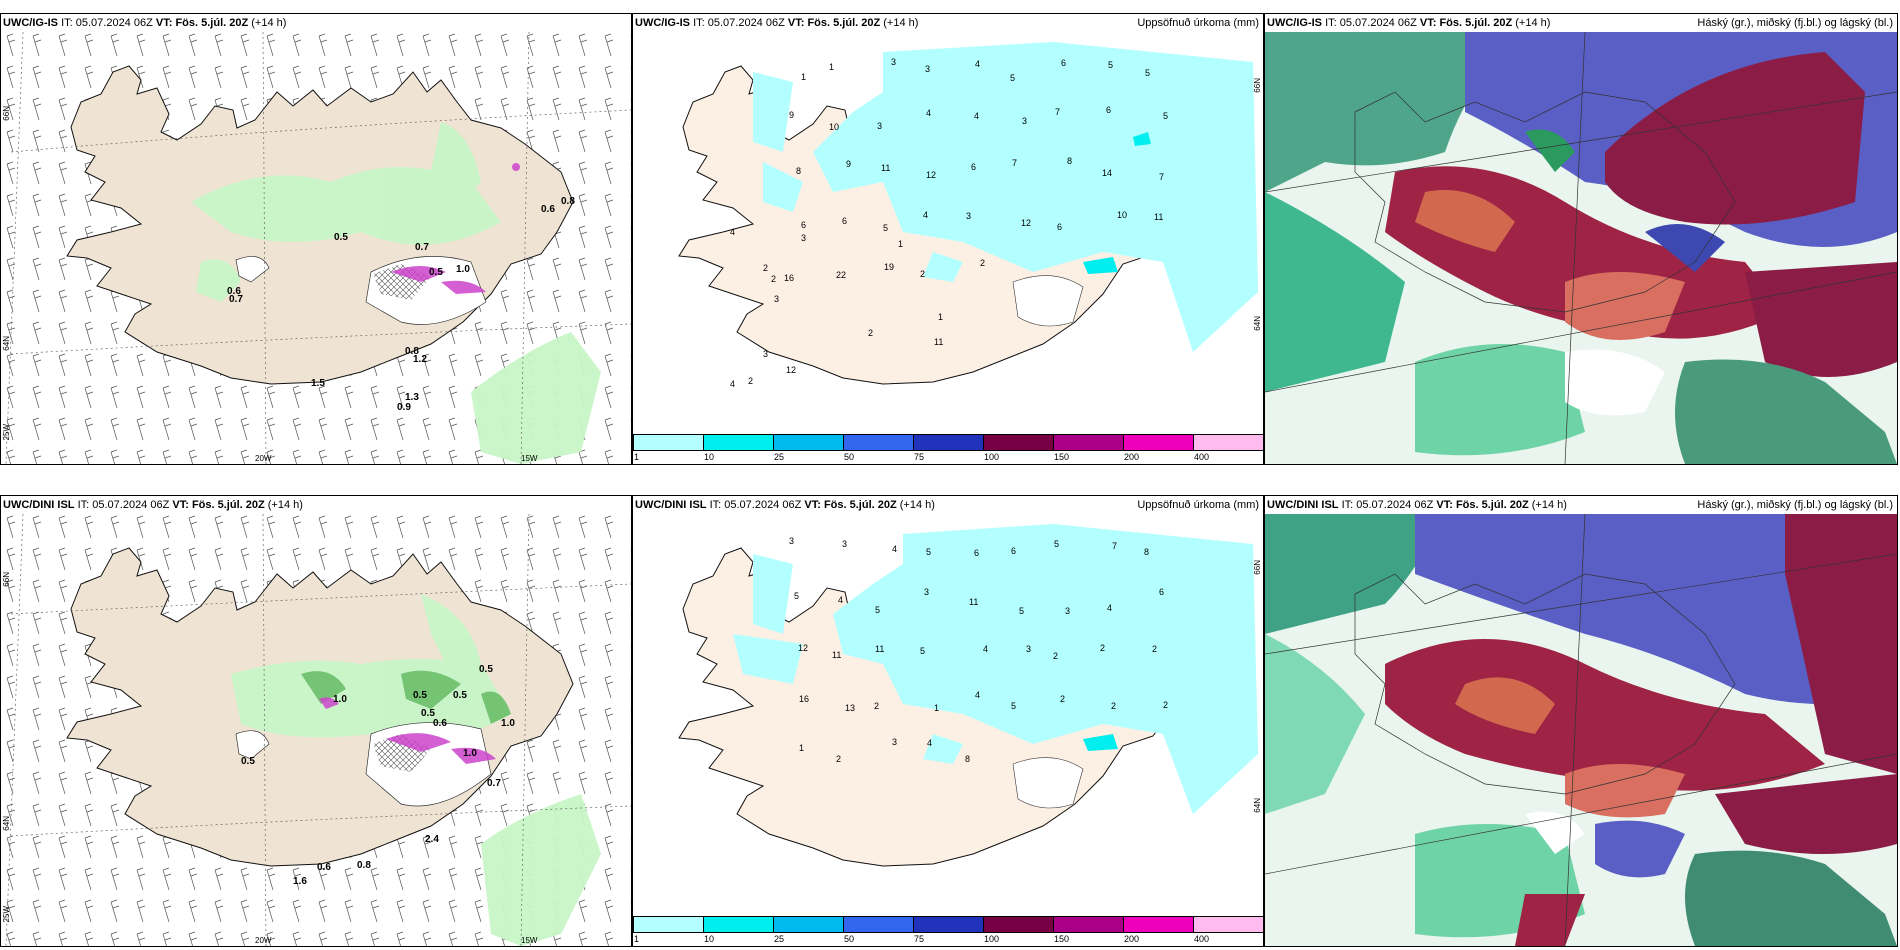  Describe the element at coordinates (1100, 742) in the screenshot. I see `precip-heavy` at that location.